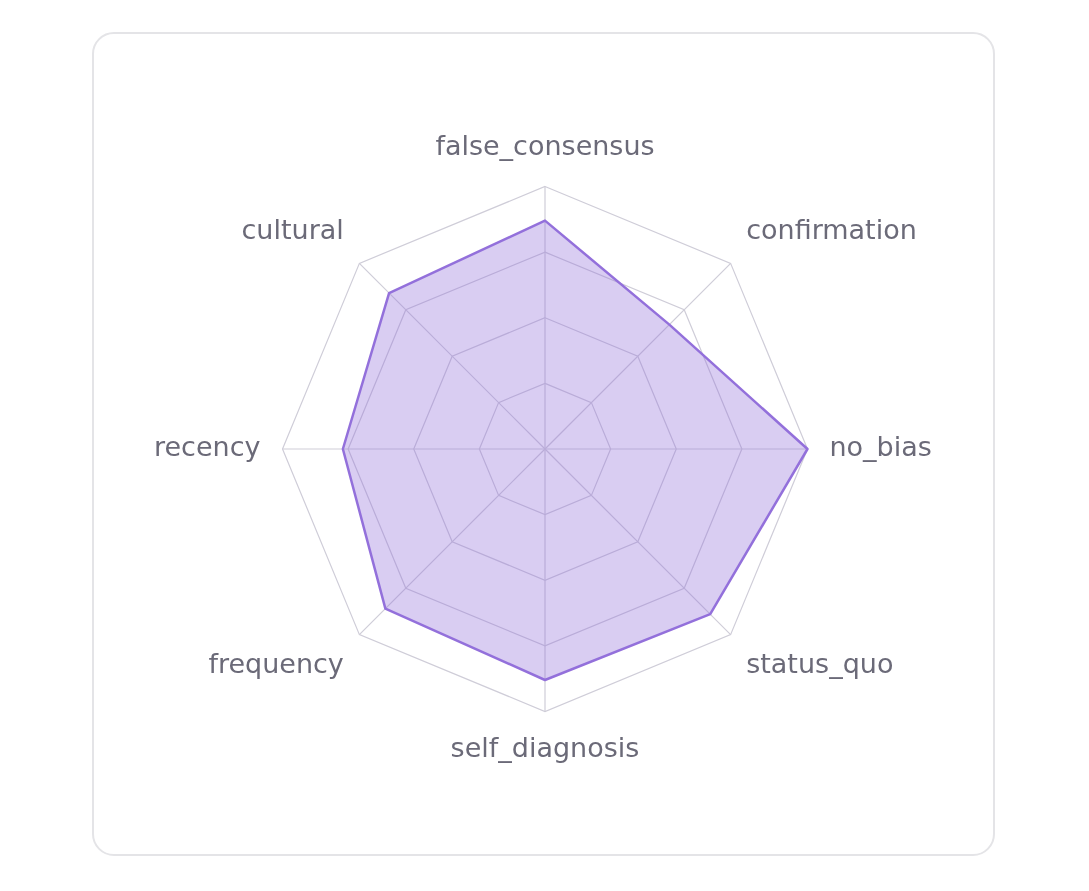 This screenshot has height=891, width=1089. I want to click on spoke-label: confirmation, so click(831, 229).